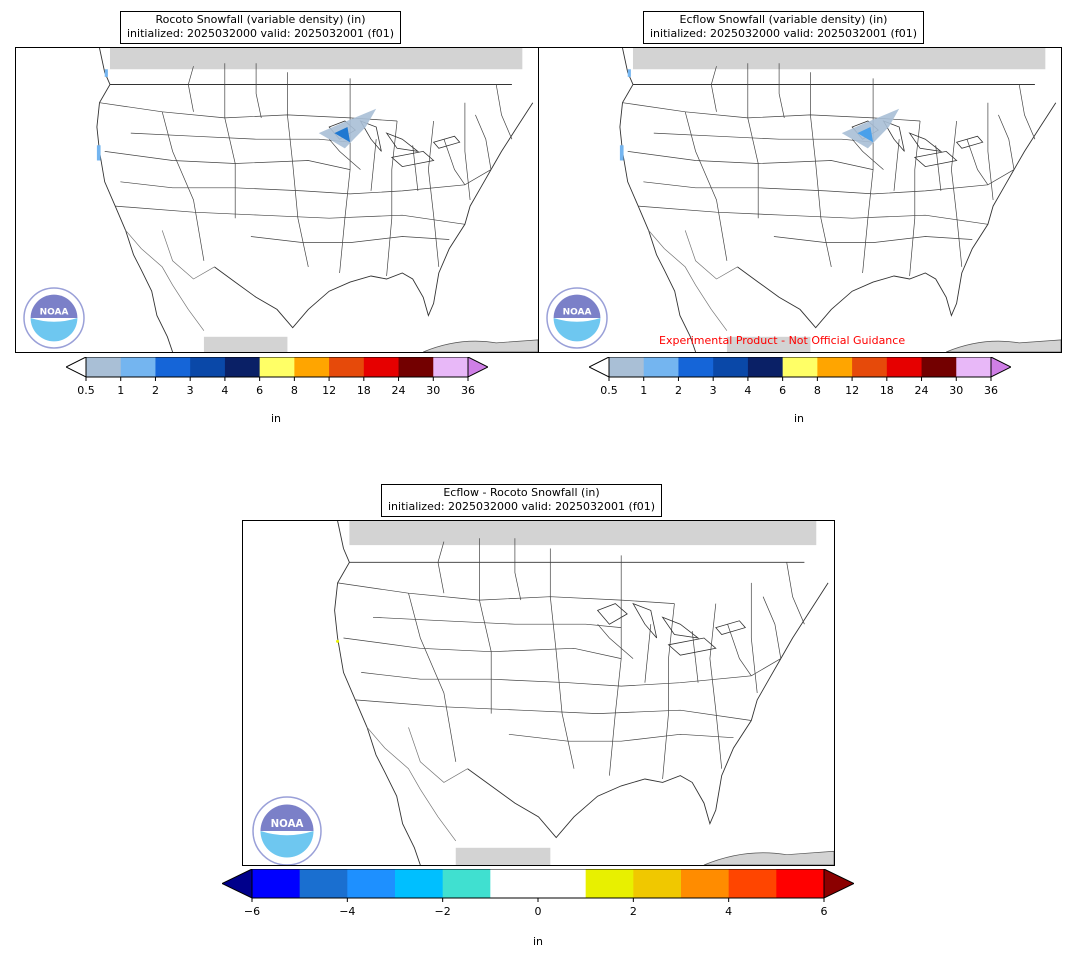 Image resolution: width=1076 pixels, height=963 pixels. Describe the element at coordinates (277, 386) in the screenshot. I see `panel1-colorbar: 0.5 1 2 3 4 6 8 12 18 24 30 36` at that location.